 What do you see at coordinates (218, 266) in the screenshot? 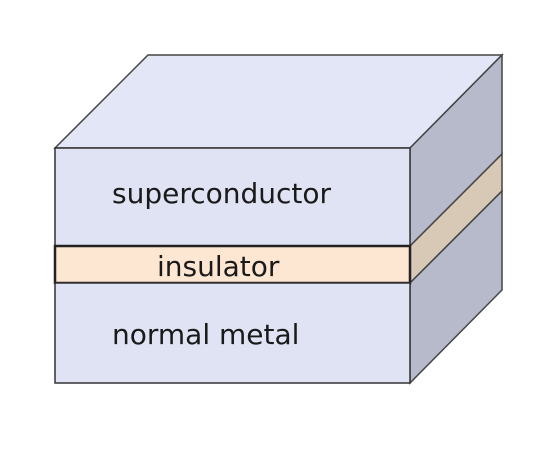
I see `insulator-label: insulator` at bounding box center [218, 266].